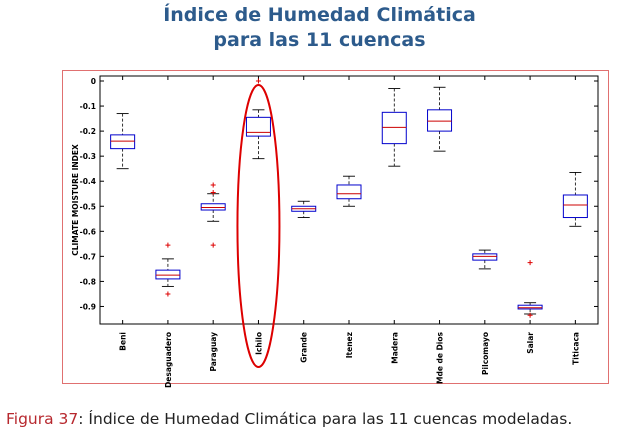 The height and width of the screenshot is (446, 639). Describe the element at coordinates (88, 156) in the screenshot. I see `y-tick-label: -0.3` at that location.